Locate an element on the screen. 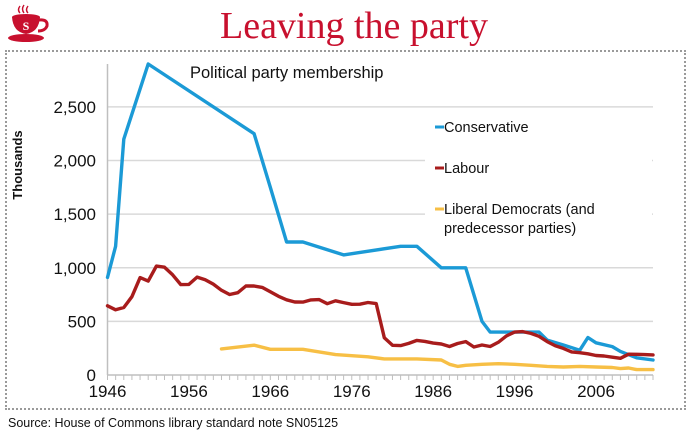  x-tick-label: 1976 is located at coordinates (352, 391).